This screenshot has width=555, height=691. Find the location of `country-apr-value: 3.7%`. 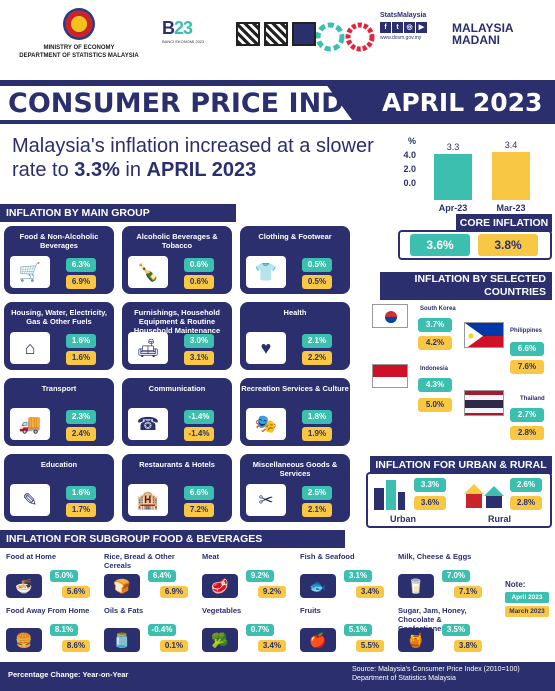

country-apr-value: 3.7% is located at coordinates (435, 325).